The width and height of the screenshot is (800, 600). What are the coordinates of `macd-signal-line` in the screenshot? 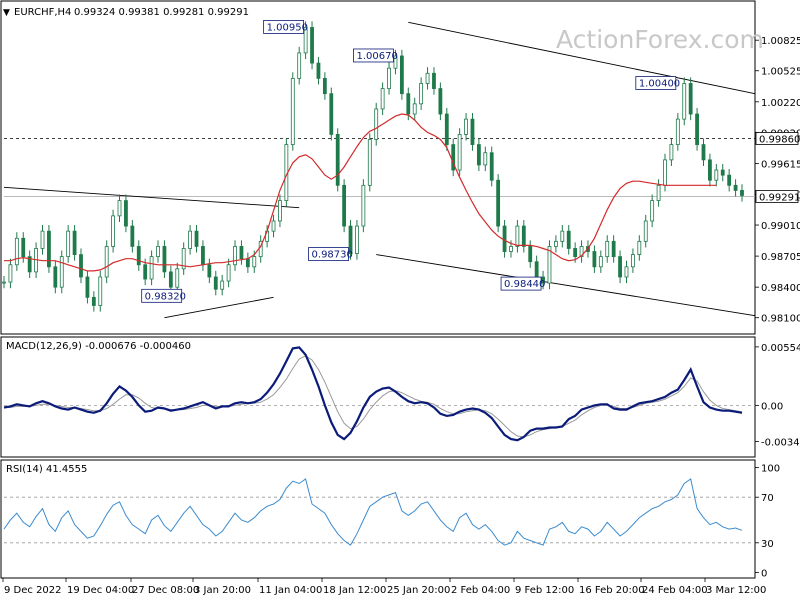 It's located at (373, 396).